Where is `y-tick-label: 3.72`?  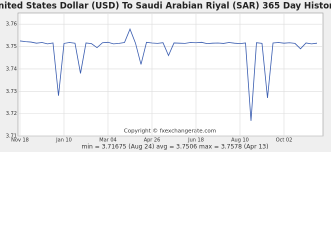
y-tick-label: 3.72 is located at coordinates (11, 114).